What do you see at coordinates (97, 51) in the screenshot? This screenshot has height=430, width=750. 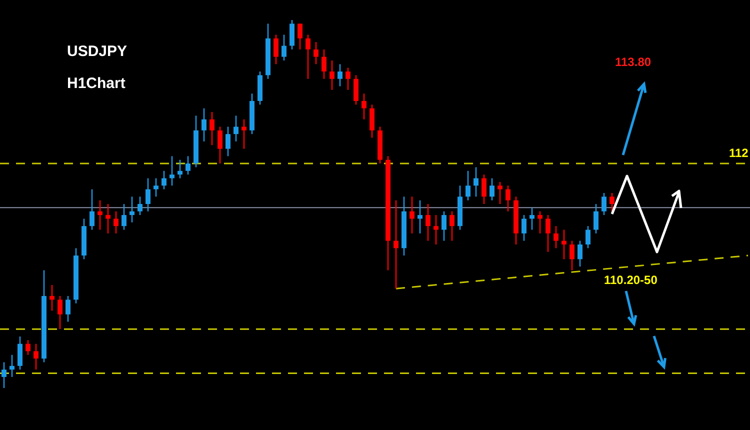 I see `annotation: USDJPY` at bounding box center [97, 51].